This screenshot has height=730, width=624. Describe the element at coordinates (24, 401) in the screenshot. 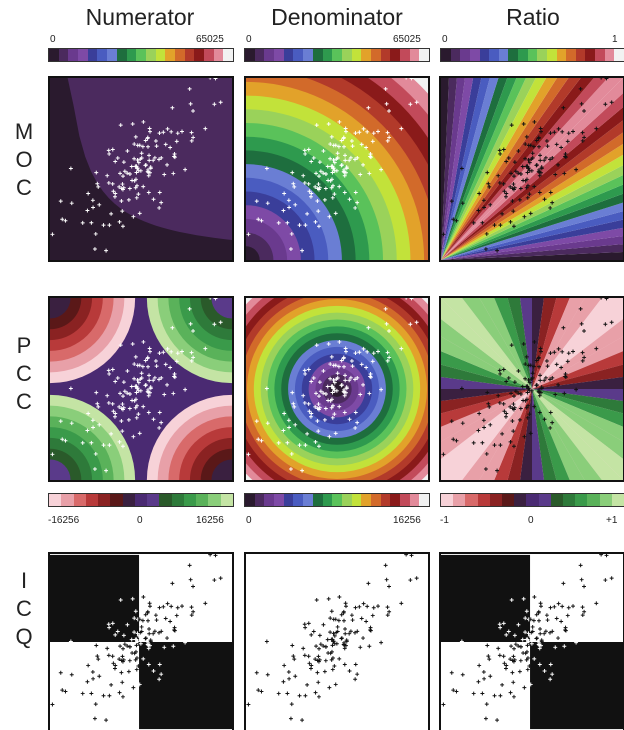

I see `row-letter: C` at that location.